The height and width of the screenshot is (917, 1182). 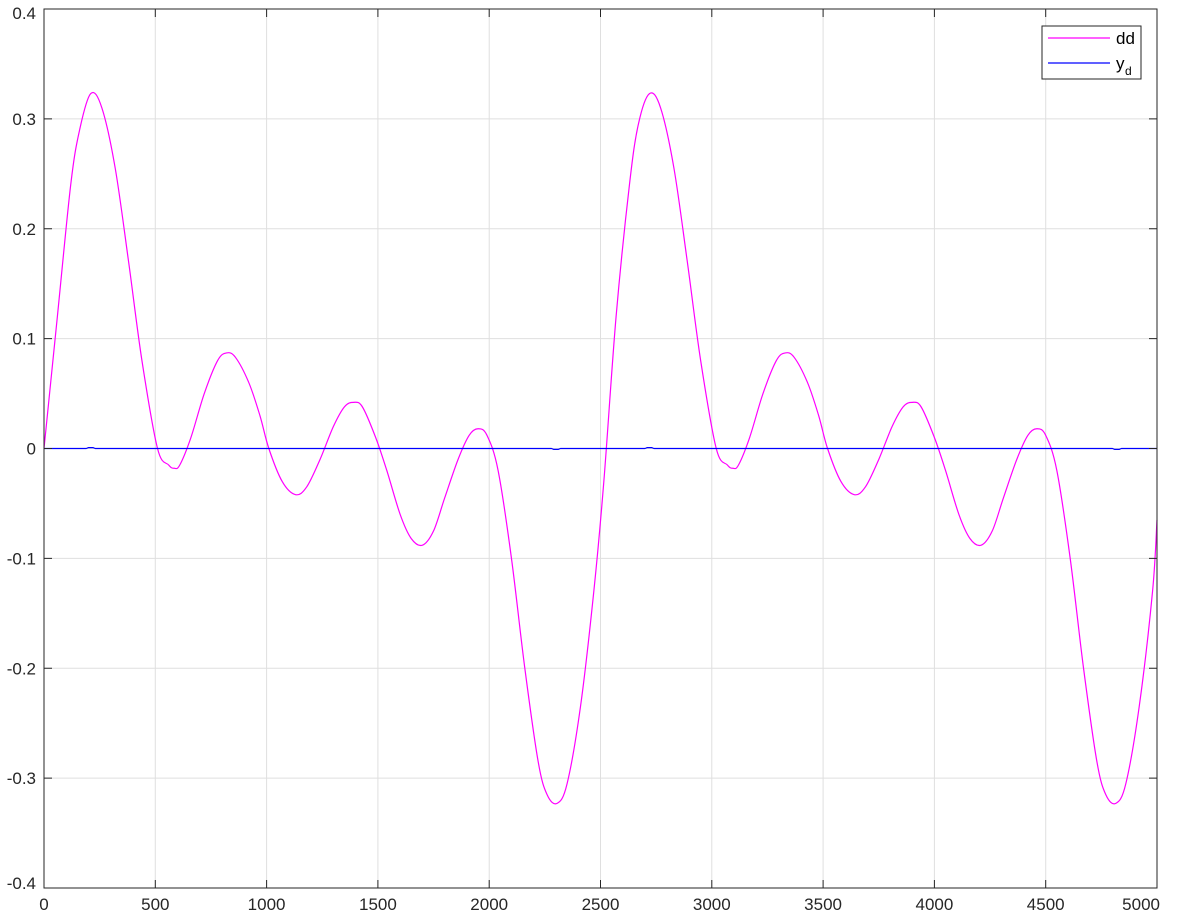 What do you see at coordinates (823, 904) in the screenshot?
I see `x-tick-label: 3500` at bounding box center [823, 904].